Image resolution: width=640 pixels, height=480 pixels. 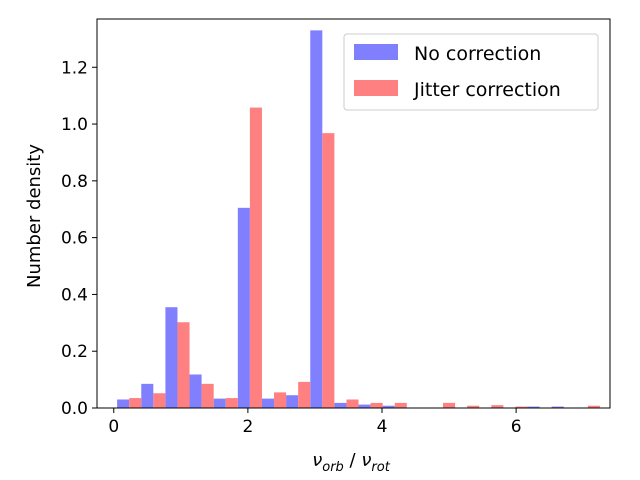 I want to click on y-tick-label: 0.6, so click(x=74, y=239).